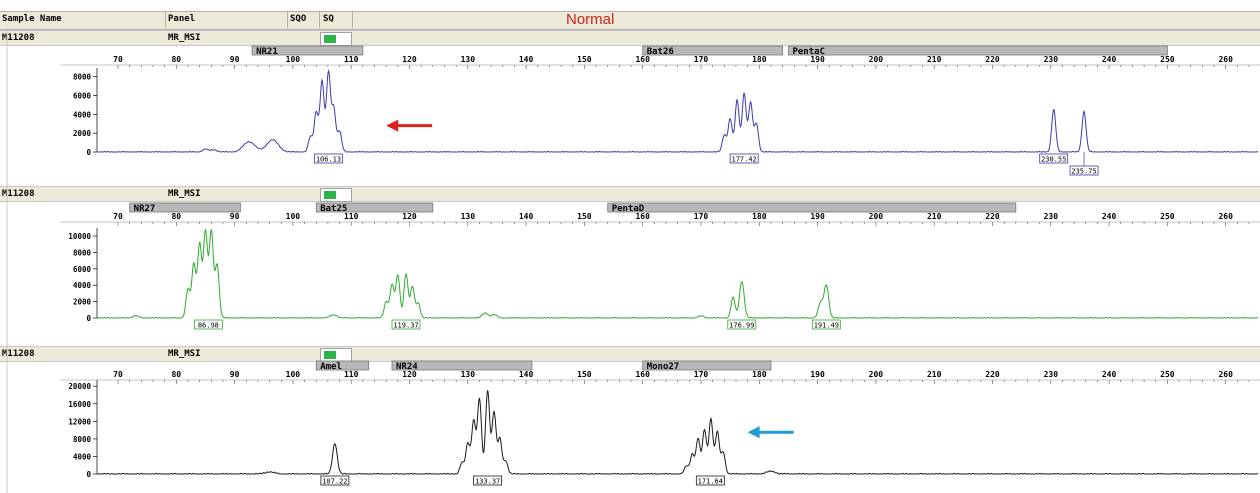 The width and height of the screenshot is (1260, 493). What do you see at coordinates (744, 158) in the screenshot?
I see `peak-size-label: 177.42` at bounding box center [744, 158].